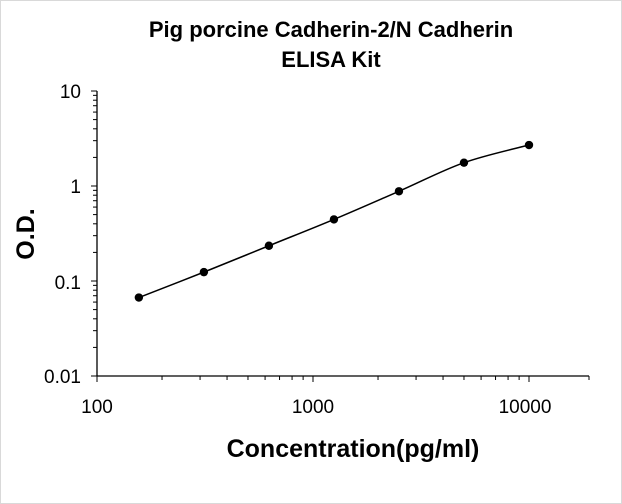  What do you see at coordinates (353, 449) in the screenshot?
I see `x-axis-title: Concentration(pg/ml)` at bounding box center [353, 449].